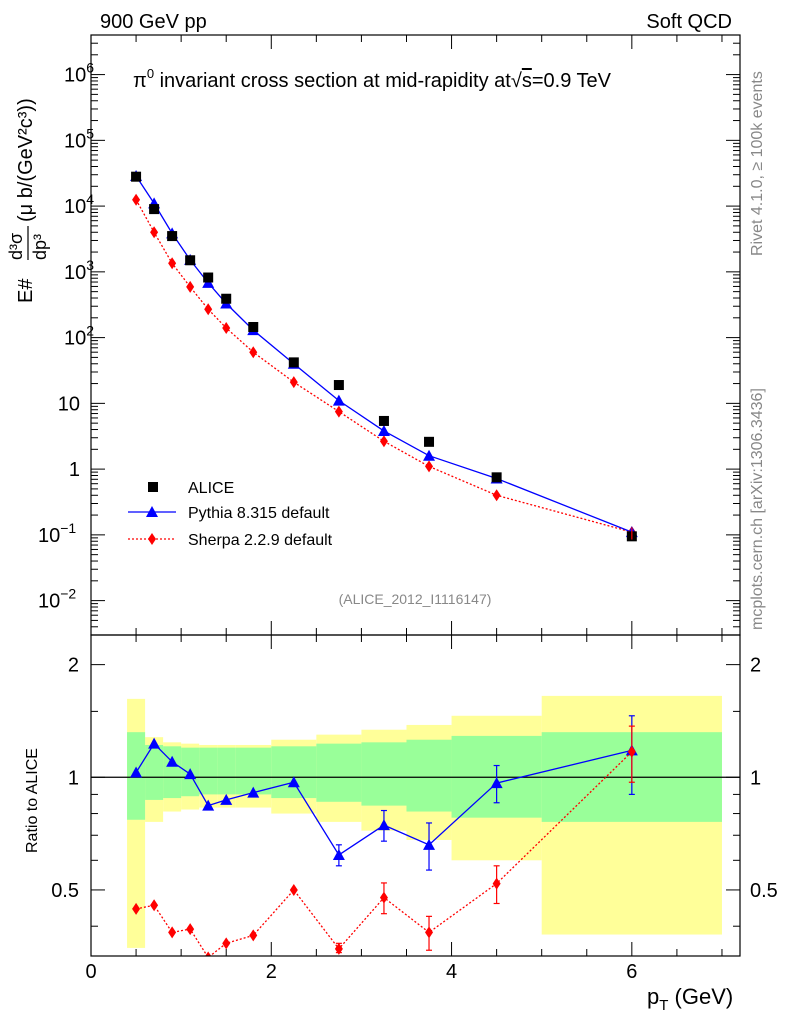 This screenshot has width=786, height=1024. Describe the element at coordinates (260, 540) in the screenshot. I see `legend-label-sherpa: Sherpa 2.2.9 default` at that location.